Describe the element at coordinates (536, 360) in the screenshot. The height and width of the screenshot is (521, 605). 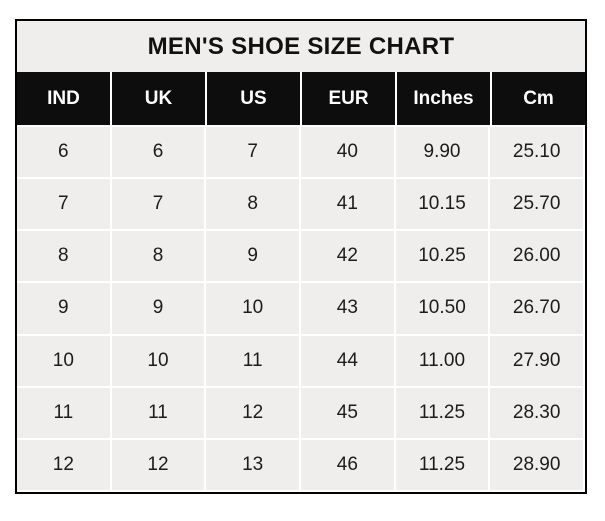
I see `table-cell: 27.90` at that location.